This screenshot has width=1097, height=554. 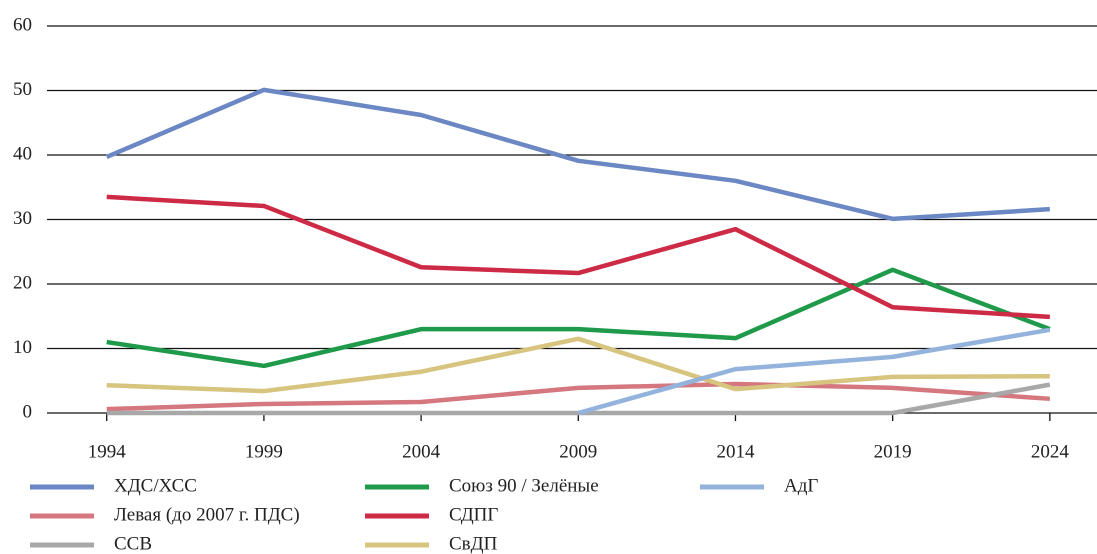 I want to click on legend-label: СвДП, so click(x=473, y=543).